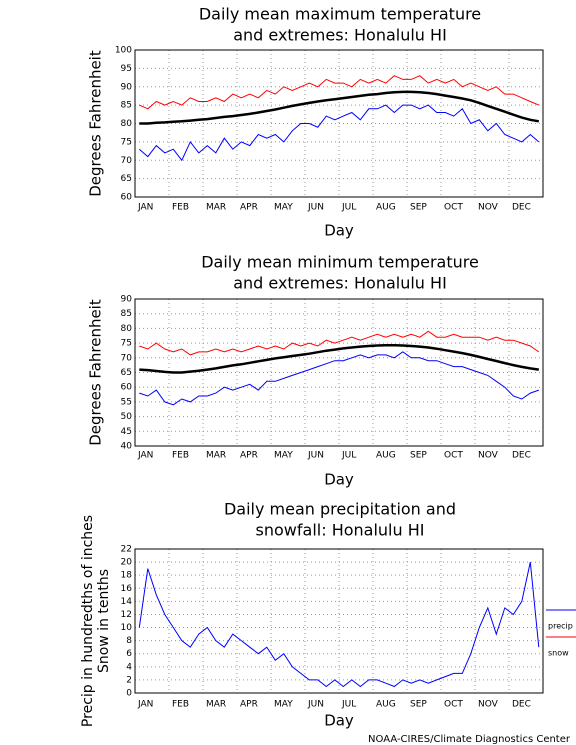 The image size is (576, 745). What do you see at coordinates (126, 402) in the screenshot?
I see `y-tick-label: 55` at bounding box center [126, 402].